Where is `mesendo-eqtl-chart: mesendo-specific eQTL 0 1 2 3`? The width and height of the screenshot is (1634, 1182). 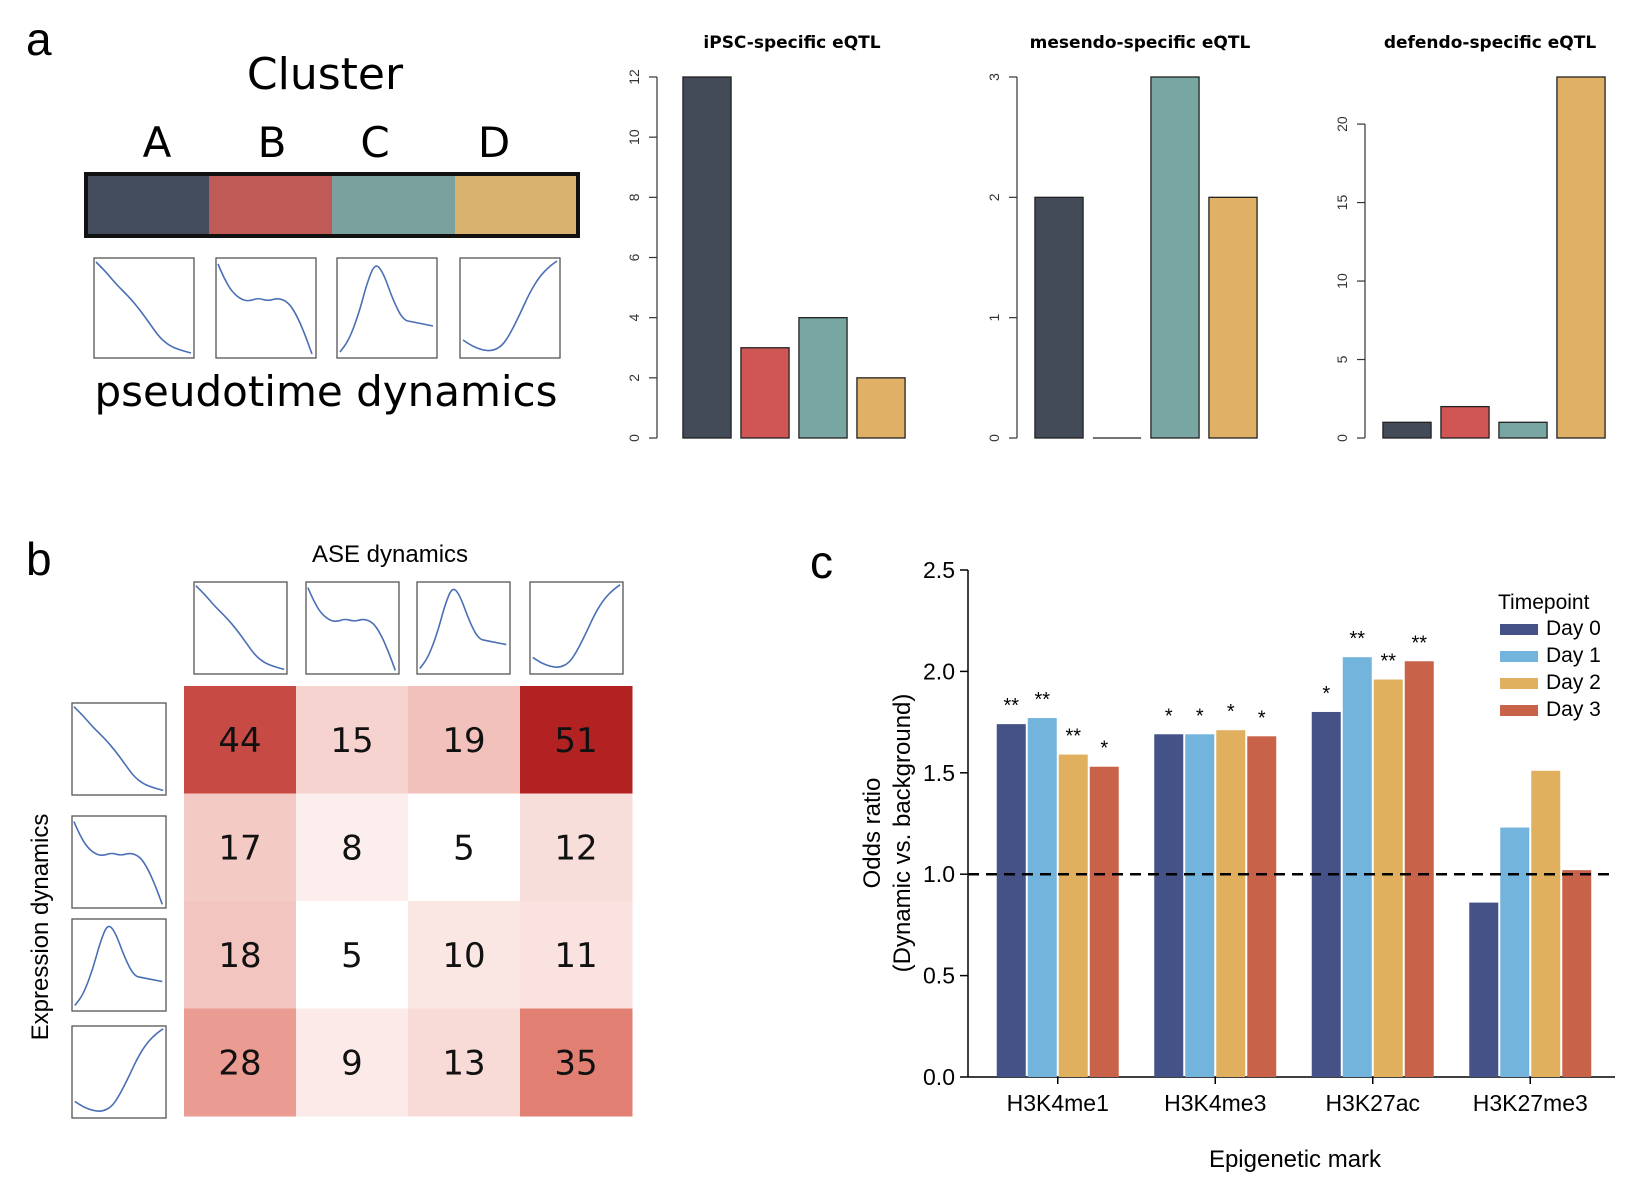
mesendo-eqtl-chart: mesendo-specific eQTL 0 1 2 3 is located at coordinates (1122, 237).